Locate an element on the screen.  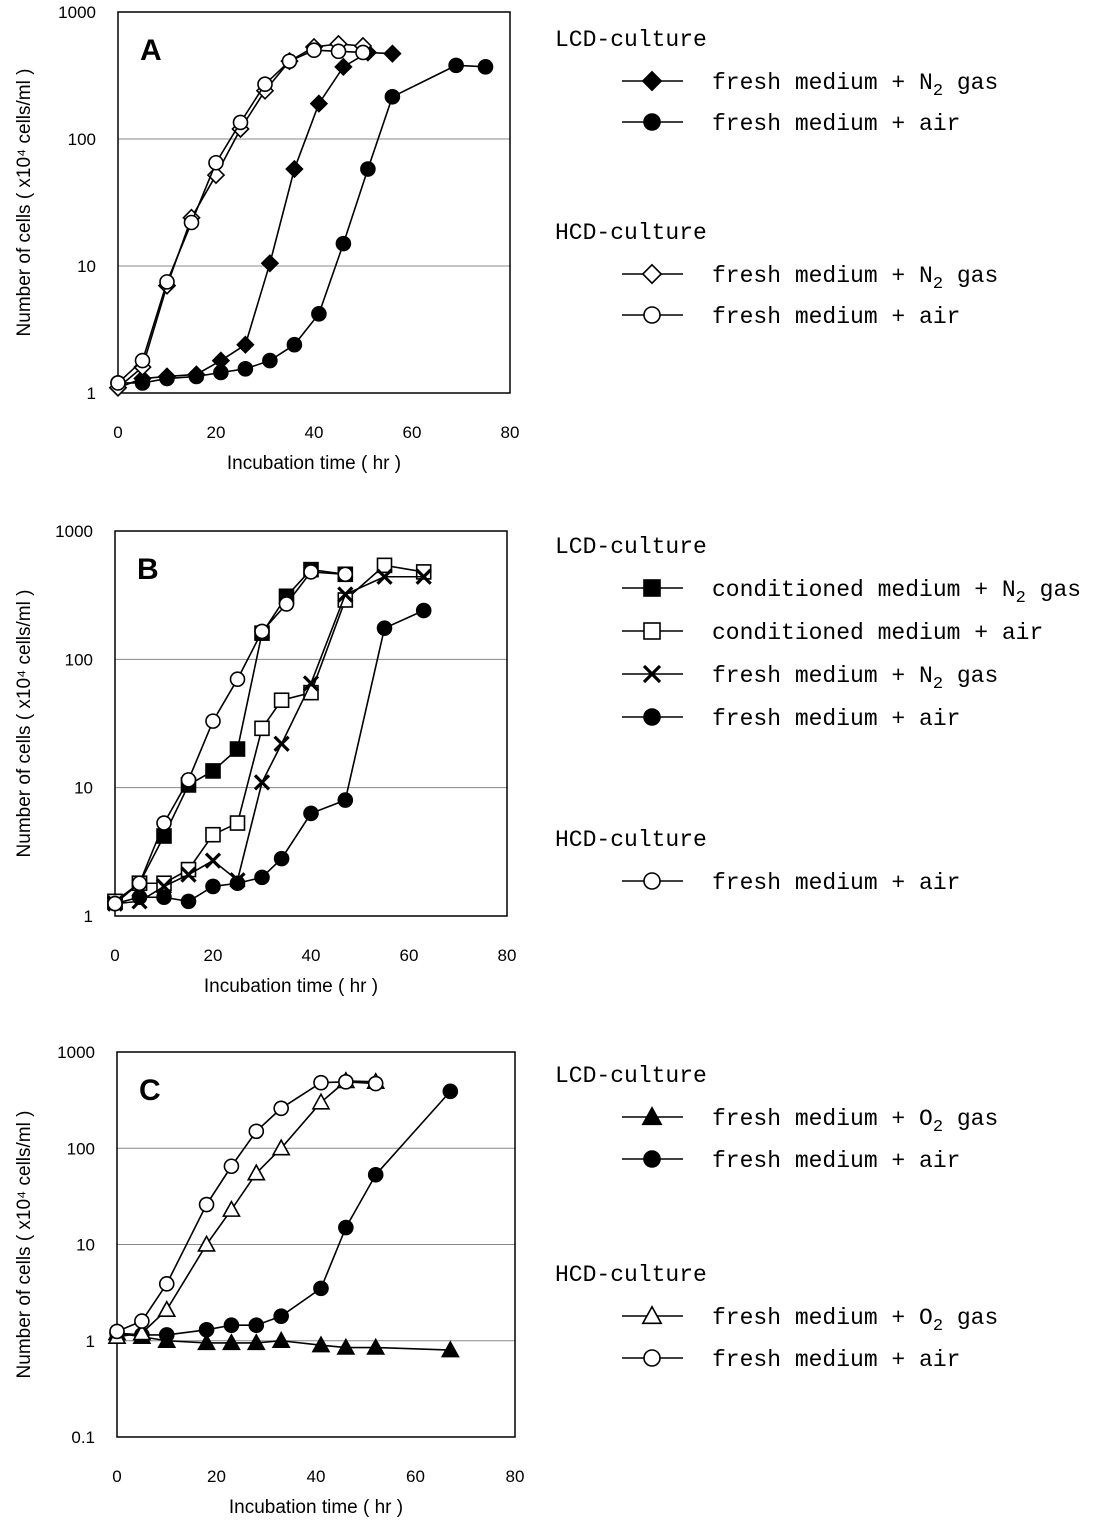
series-triangle-open is located at coordinates (246, 1208).